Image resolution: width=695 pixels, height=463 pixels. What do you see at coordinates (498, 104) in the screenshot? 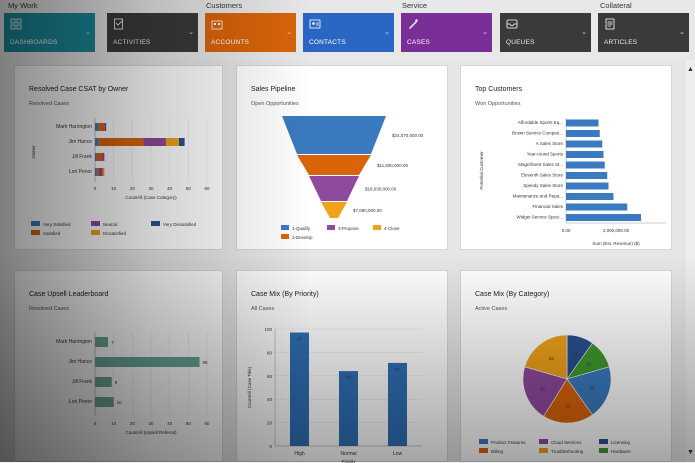
I see `panel-subtitle: Won Opportunities` at bounding box center [498, 104].